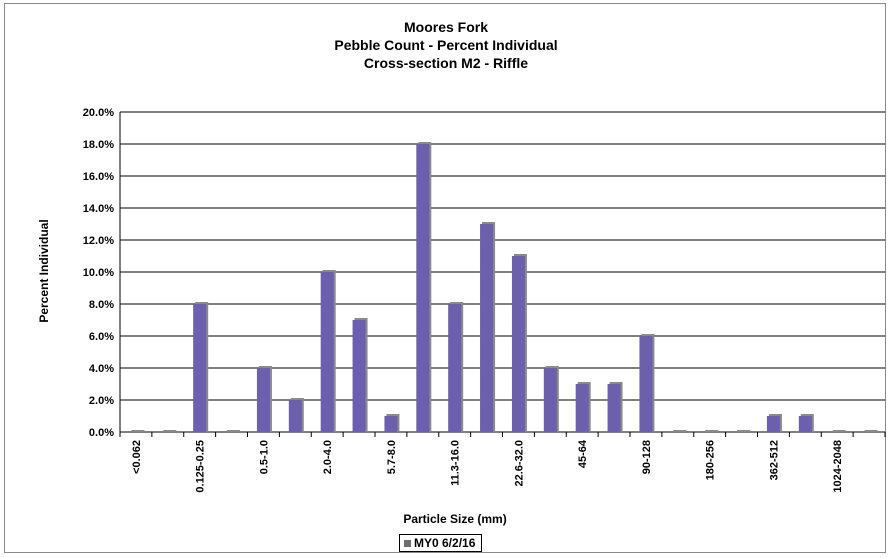 The width and height of the screenshot is (892, 558). Describe the element at coordinates (101, 401) in the screenshot. I see `y-tick-label: 2.0%` at that location.